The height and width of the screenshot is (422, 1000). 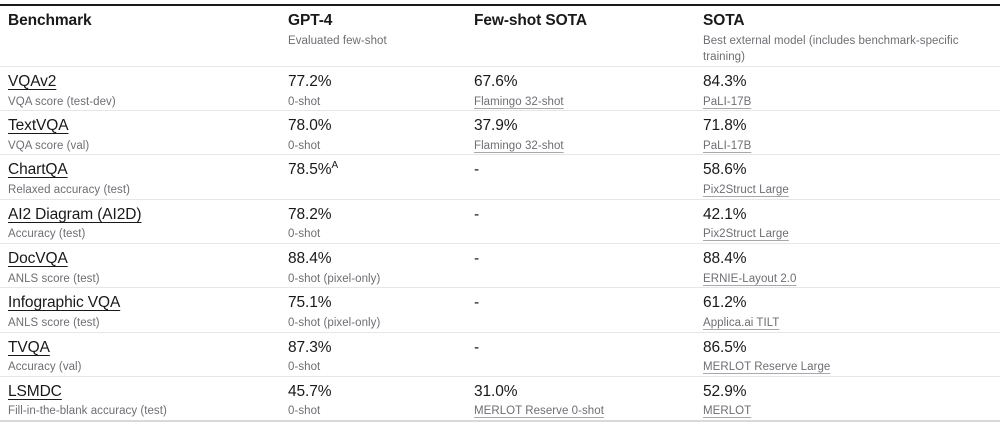 I want to click on sota-model-link: Applica.ai TILT, so click(x=741, y=322).